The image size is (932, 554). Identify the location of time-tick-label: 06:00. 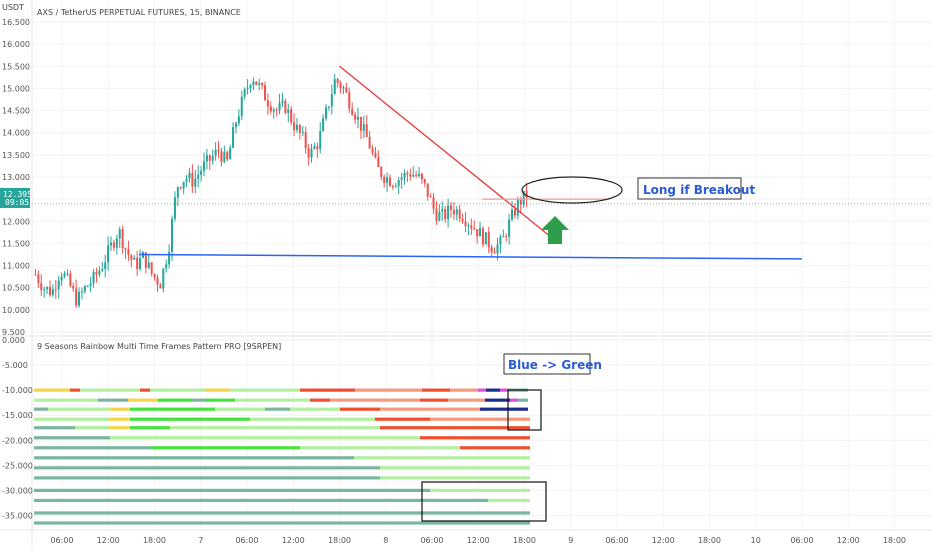
(61, 540).